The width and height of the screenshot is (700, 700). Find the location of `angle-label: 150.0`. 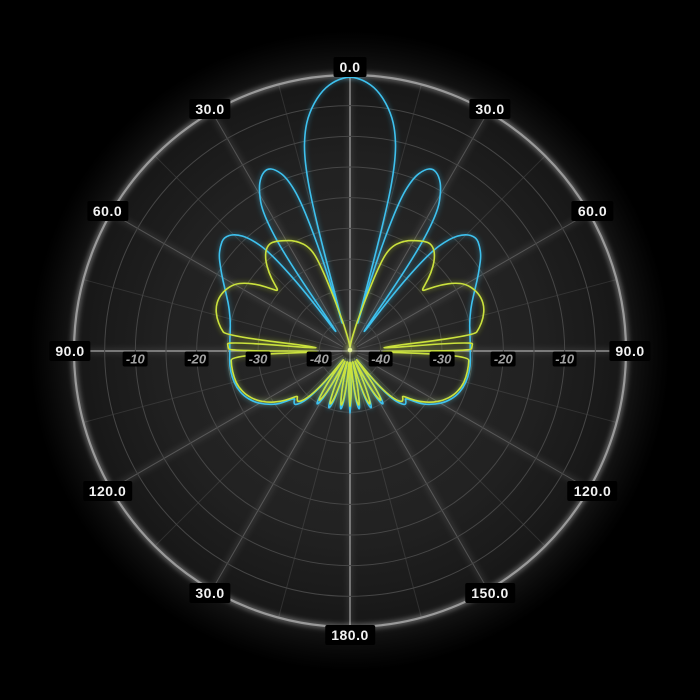

angle-label: 150.0 is located at coordinates (490, 593).